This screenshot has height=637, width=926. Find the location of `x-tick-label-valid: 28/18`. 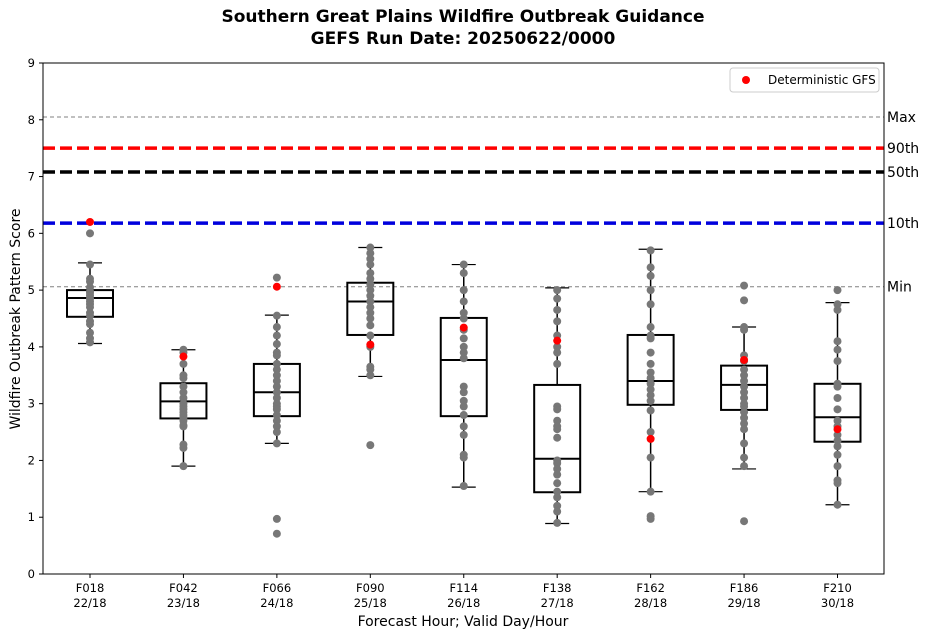

x-tick-label-valid: 28/18 is located at coordinates (650, 603).